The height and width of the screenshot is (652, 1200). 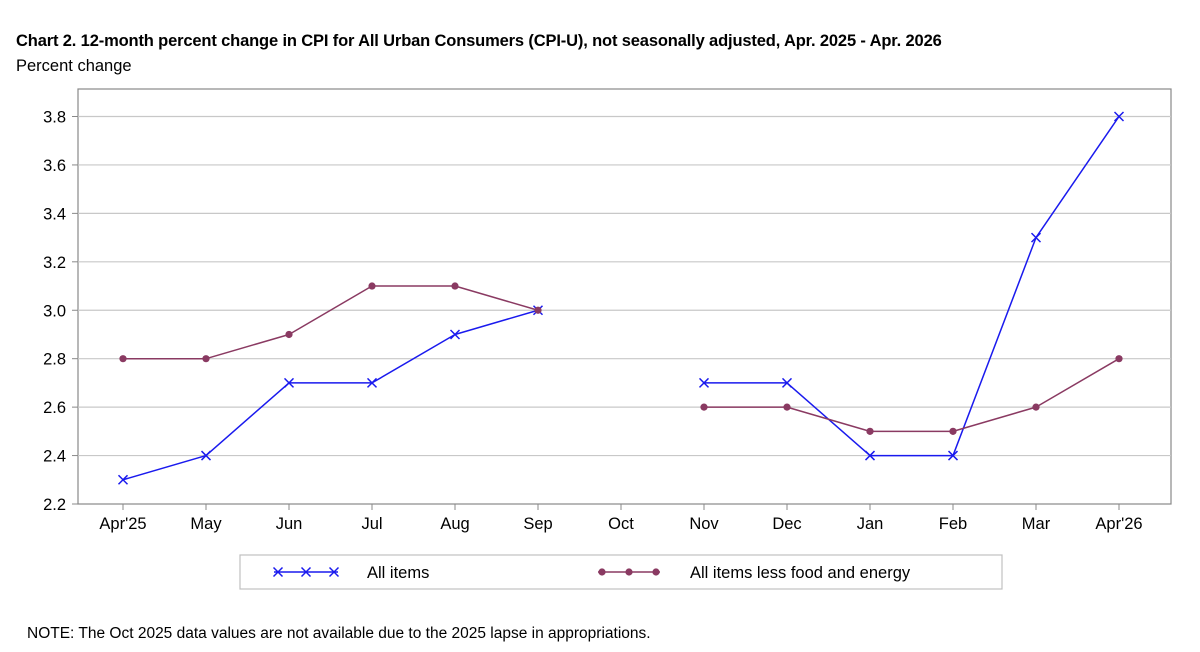 I want to click on x-tick-label: Oct, so click(x=621, y=524).